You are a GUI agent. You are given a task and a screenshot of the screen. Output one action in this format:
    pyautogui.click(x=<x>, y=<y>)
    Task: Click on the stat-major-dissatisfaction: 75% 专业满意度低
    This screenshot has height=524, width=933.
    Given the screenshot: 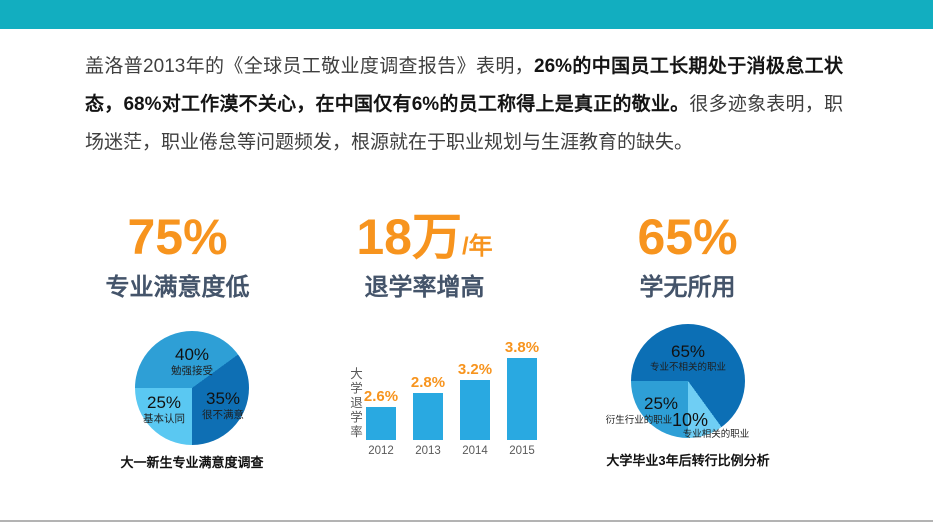 What is the action you would take?
    pyautogui.click(x=177, y=257)
    